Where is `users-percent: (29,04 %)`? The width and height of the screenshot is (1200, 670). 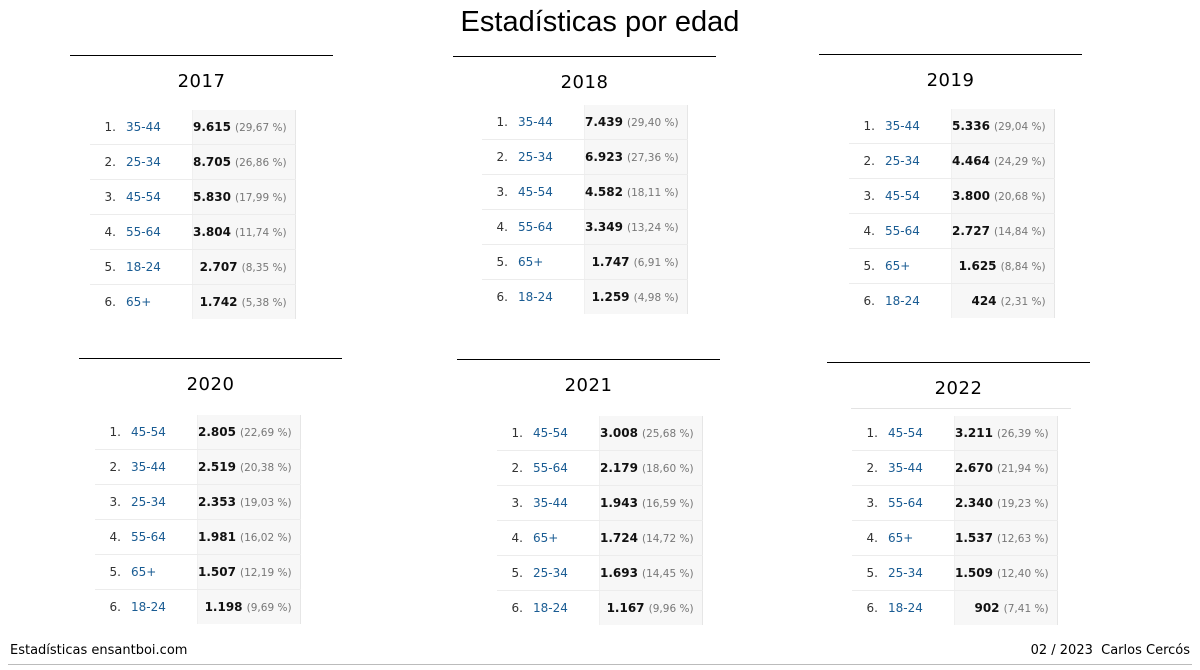
users-percent: (29,04 %) is located at coordinates (1019, 127).